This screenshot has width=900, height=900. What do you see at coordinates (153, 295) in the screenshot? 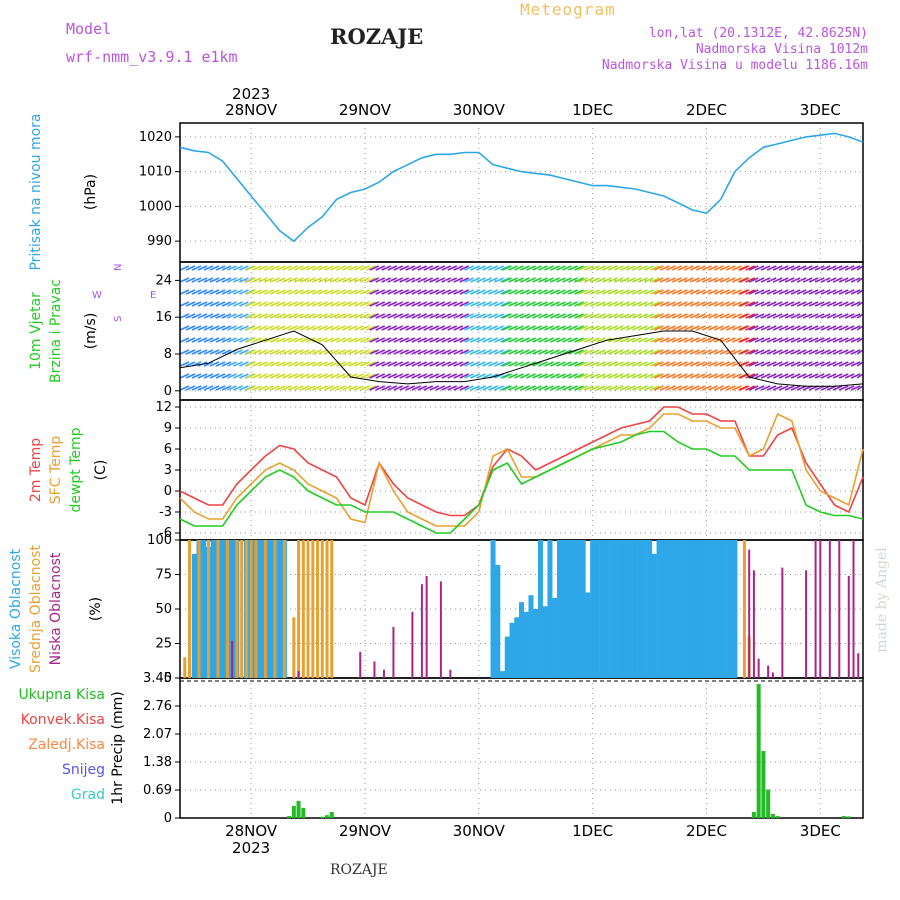
I see `compass-e: E` at bounding box center [153, 295].